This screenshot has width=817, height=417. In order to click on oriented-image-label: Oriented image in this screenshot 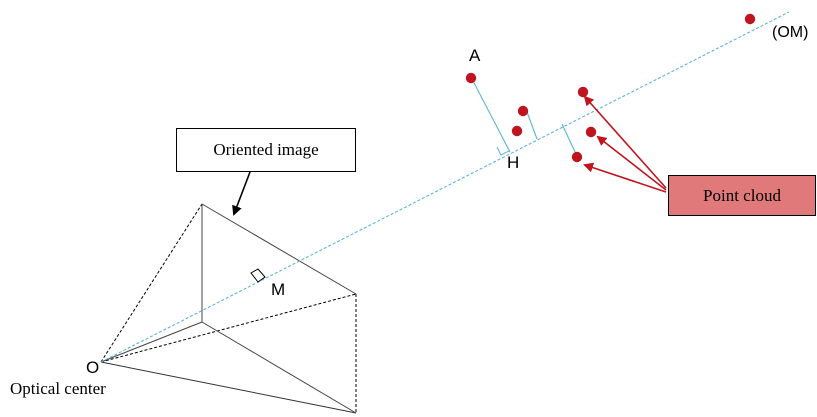, I will do `click(266, 150)`.